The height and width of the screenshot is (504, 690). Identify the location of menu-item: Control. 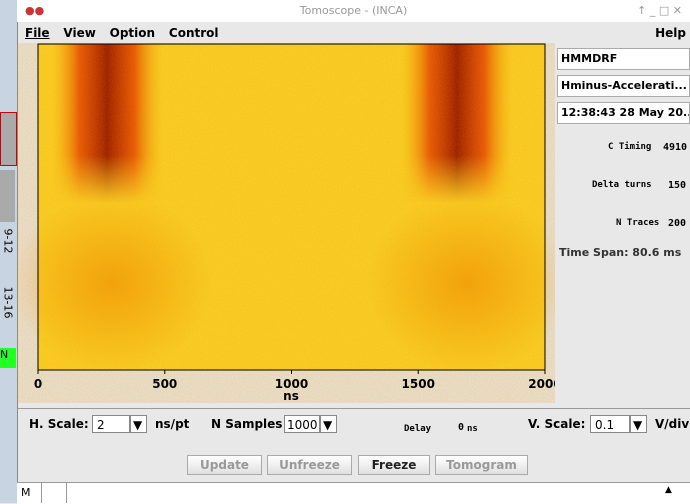
(193, 33).